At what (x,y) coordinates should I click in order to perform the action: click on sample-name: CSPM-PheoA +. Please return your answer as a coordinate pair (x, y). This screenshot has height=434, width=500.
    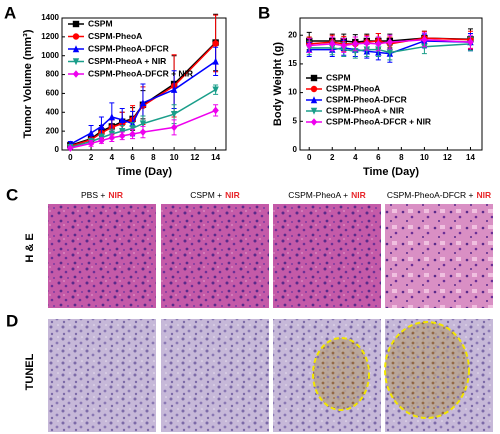
    Looking at the image, I should click on (318, 195).